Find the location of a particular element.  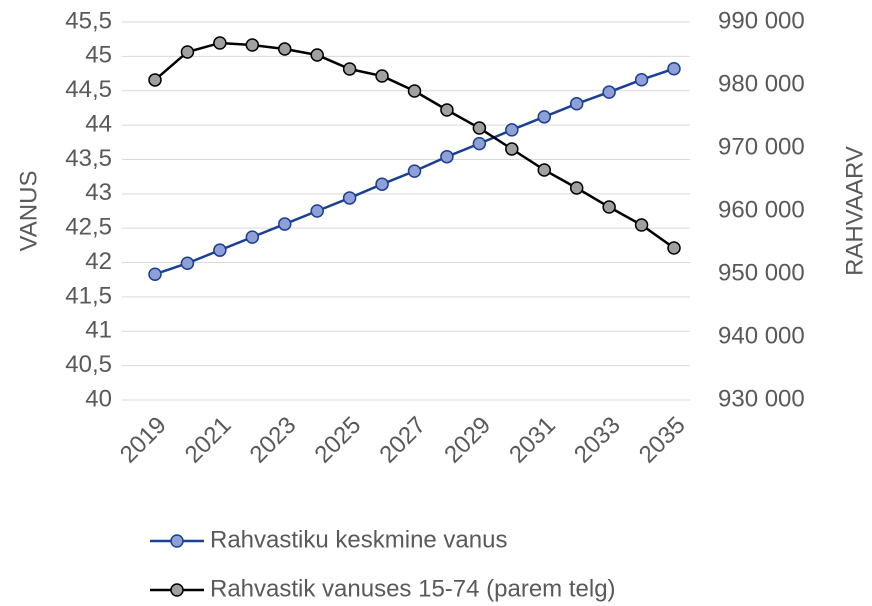

y2-tick-label: 980 000 is located at coordinates (761, 83).